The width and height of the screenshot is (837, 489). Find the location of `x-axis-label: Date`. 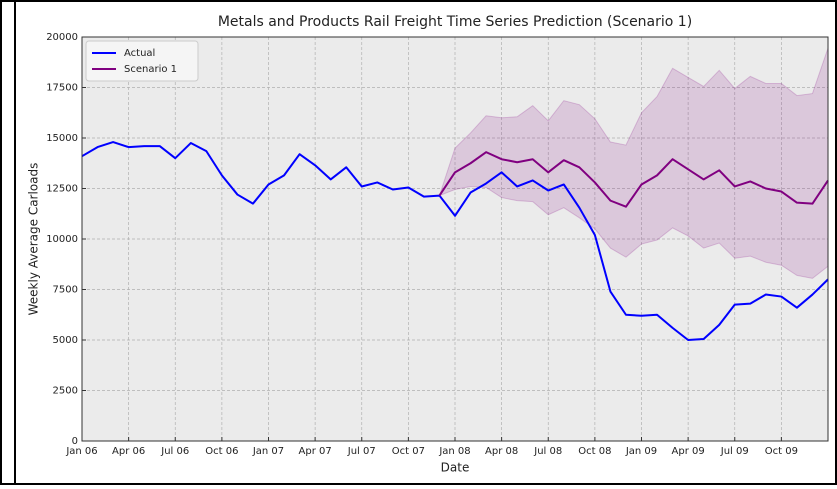

x-axis-label: Date is located at coordinates (455, 468).